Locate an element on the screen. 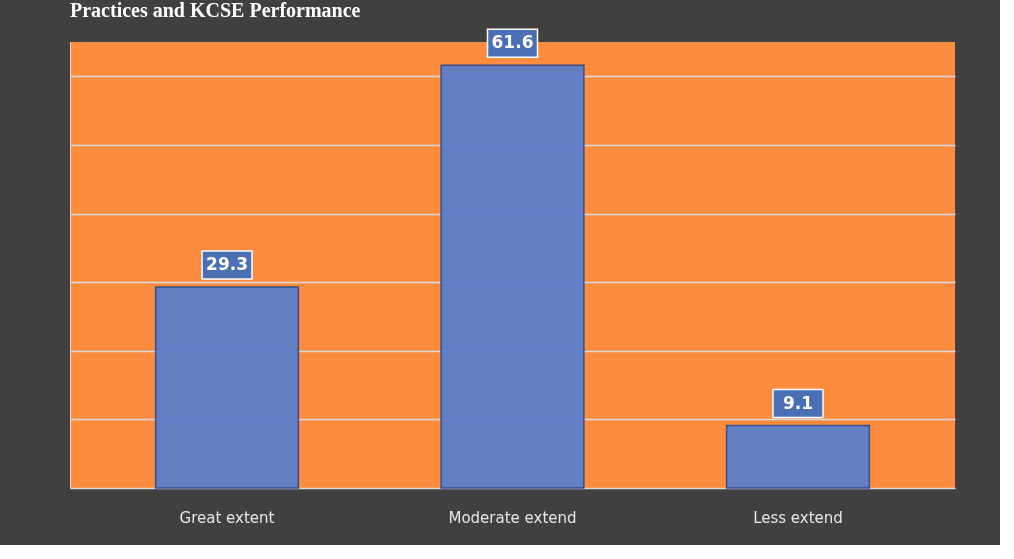 Image resolution: width=1014 pixels, height=559 pixels. data-label: 29.3 is located at coordinates (227, 263).